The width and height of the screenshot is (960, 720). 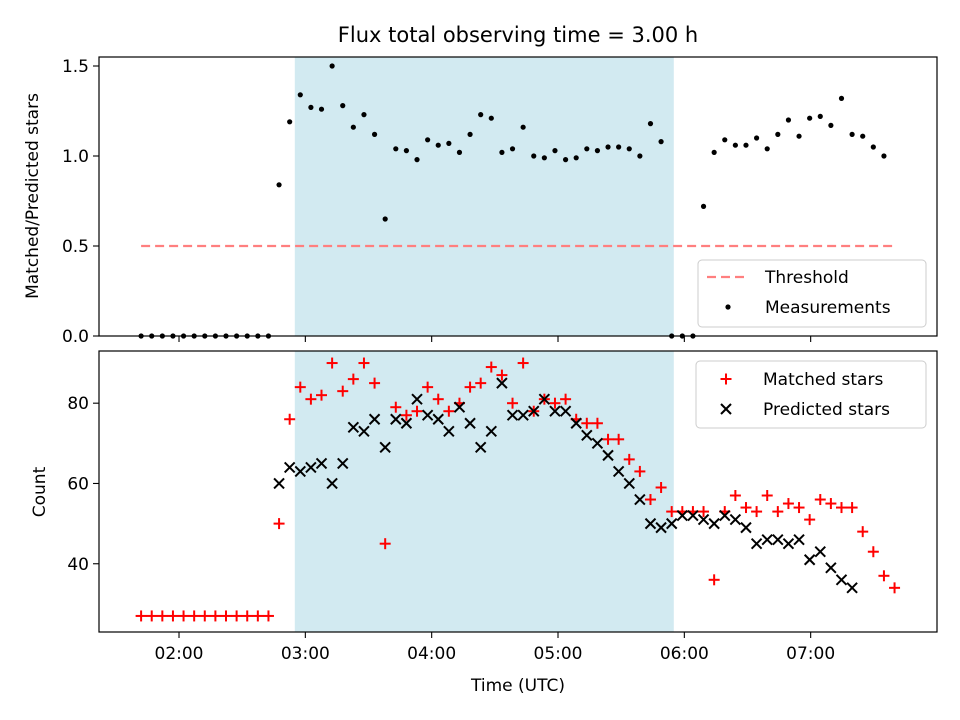 What do you see at coordinates (806, 278) in the screenshot?
I see `legend-threshold-label: Threshold` at bounding box center [806, 278].